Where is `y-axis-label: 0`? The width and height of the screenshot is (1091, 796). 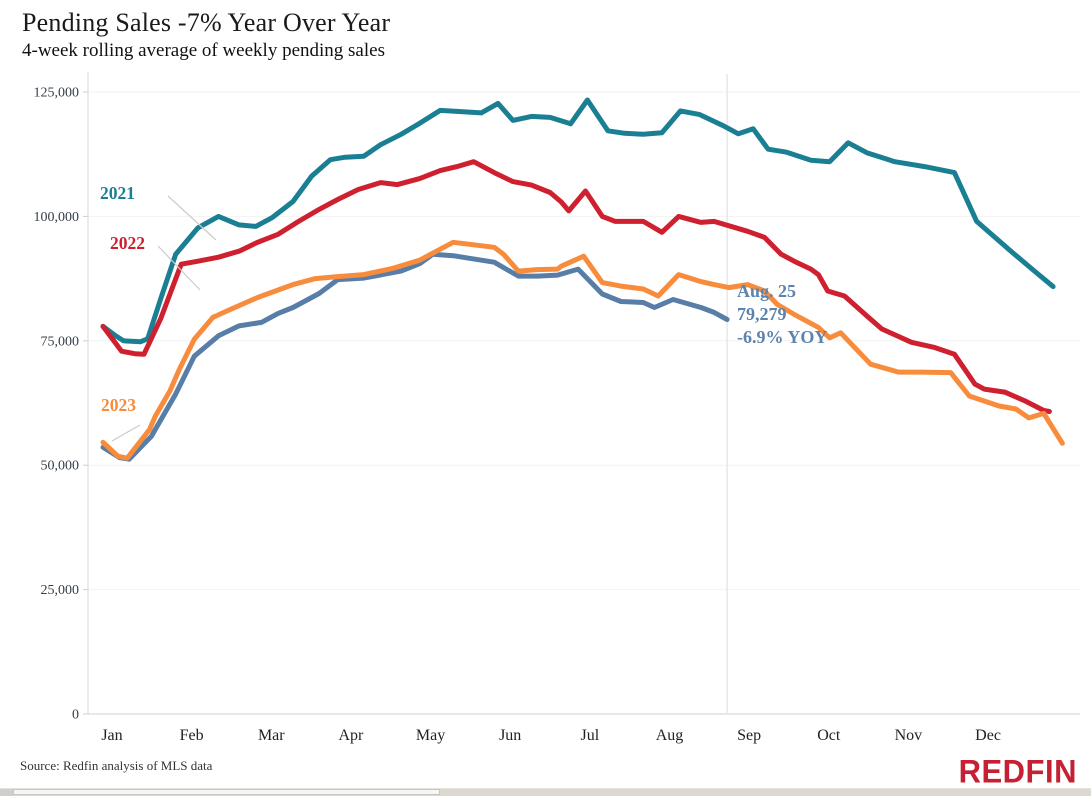 y-axis-label: 0 is located at coordinates (75, 715).